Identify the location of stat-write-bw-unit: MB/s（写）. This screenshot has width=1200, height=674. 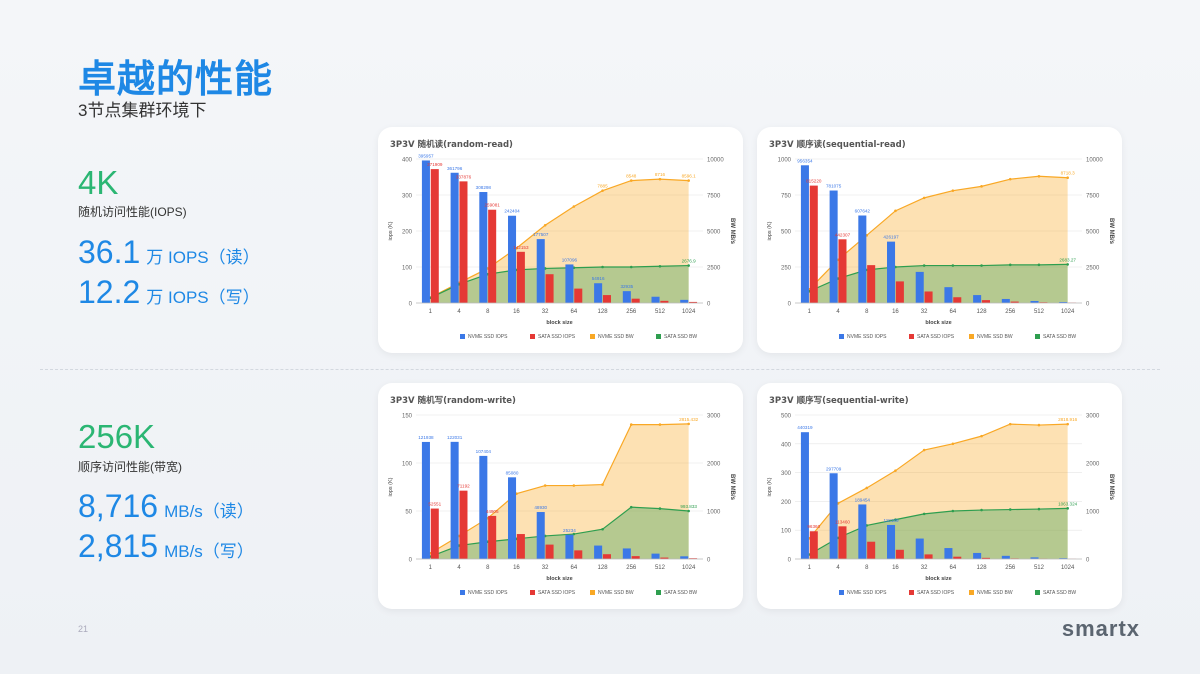
(209, 551).